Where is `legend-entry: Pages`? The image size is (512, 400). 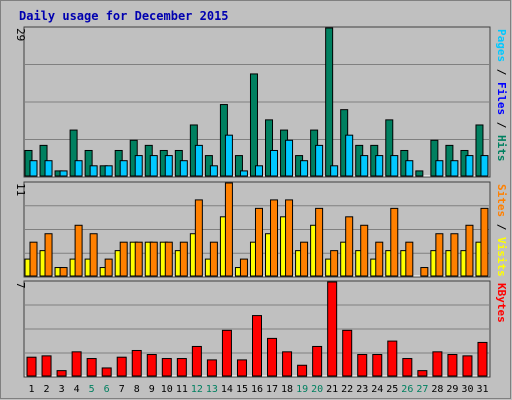
legend-entry: Pages is located at coordinates (501, 45).